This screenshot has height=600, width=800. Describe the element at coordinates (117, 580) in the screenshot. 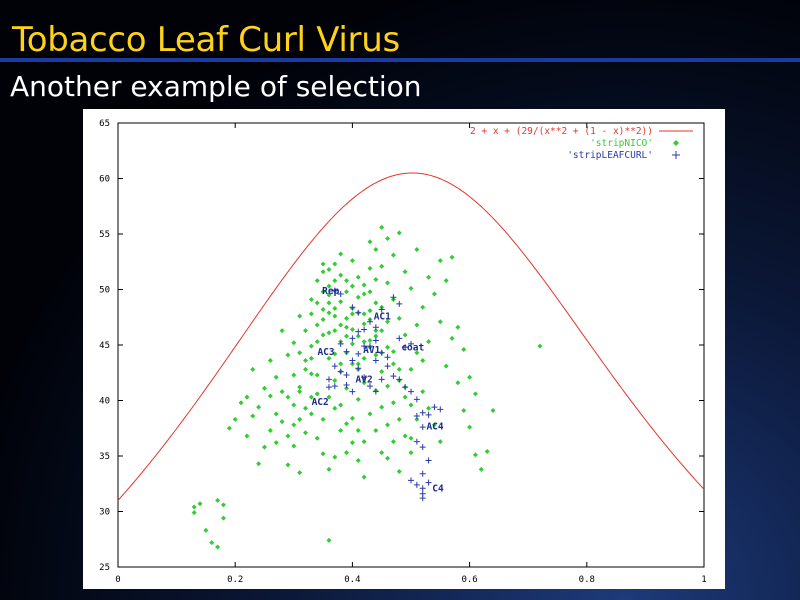

I see `x-tick-label: 0` at that location.